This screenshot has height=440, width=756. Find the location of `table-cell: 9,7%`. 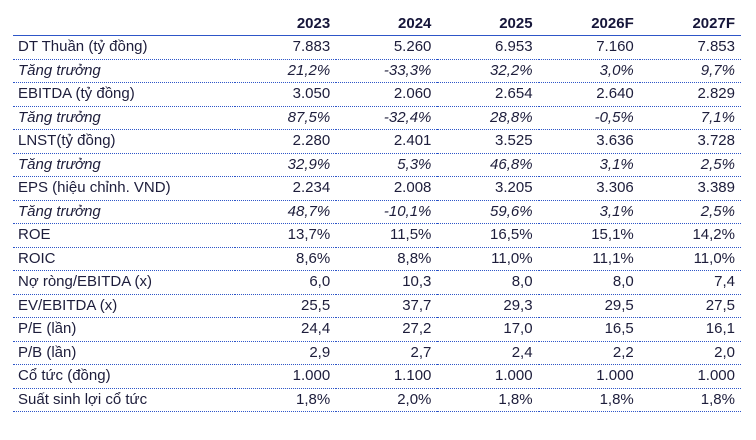

table-cell: 9,7% is located at coordinates (690, 71).